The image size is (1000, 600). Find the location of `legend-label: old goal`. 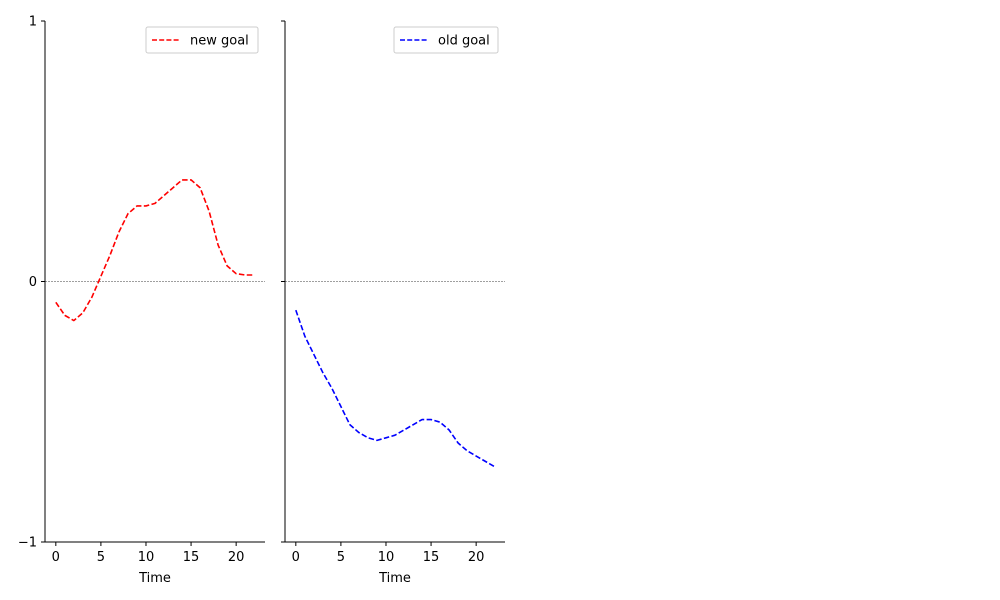

legend-label: old goal is located at coordinates (464, 41).